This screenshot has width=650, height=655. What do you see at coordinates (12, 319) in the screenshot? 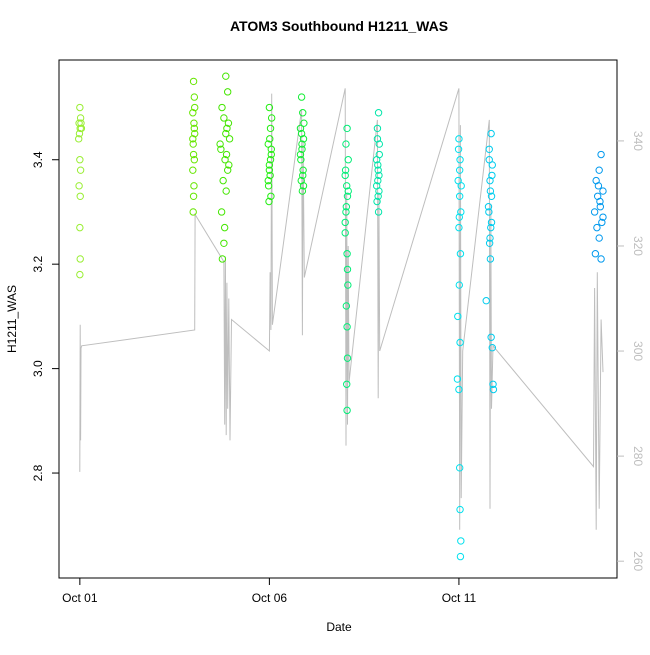
I see `y-axis-label: H1211_WAS` at bounding box center [12, 319].